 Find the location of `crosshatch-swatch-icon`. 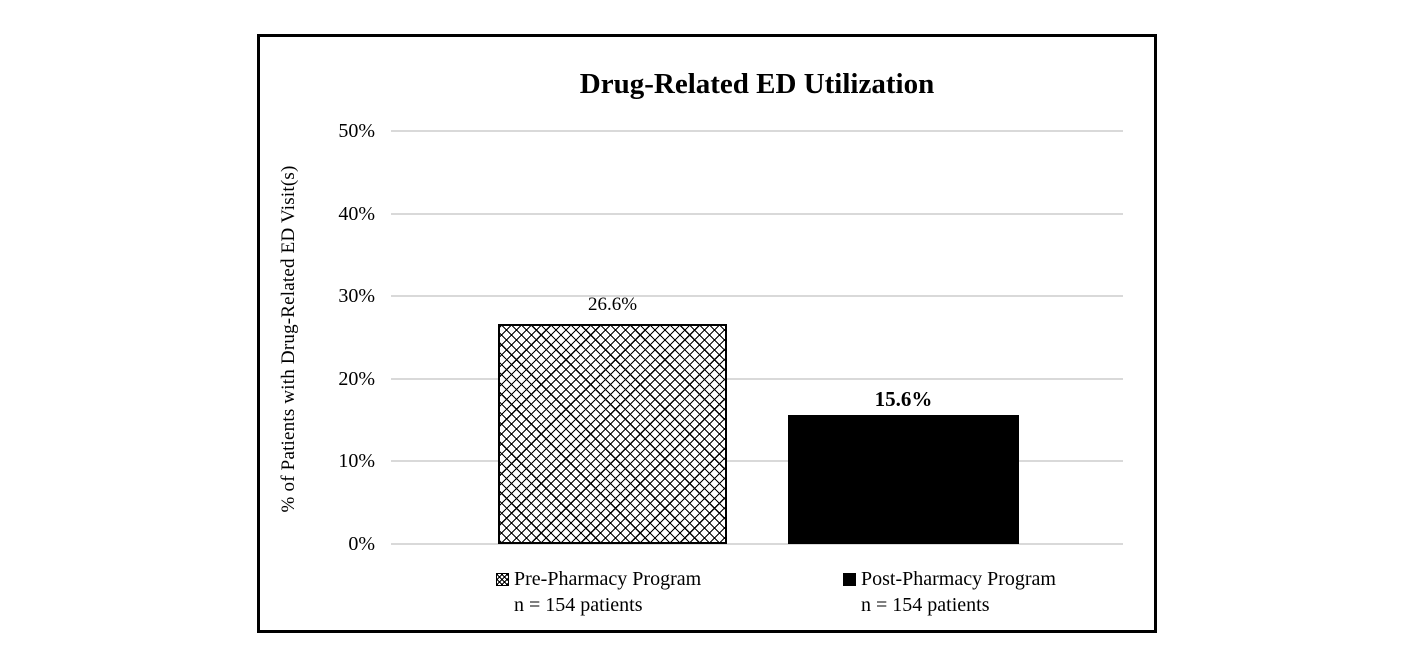

crosshatch-swatch-icon is located at coordinates (502, 579).